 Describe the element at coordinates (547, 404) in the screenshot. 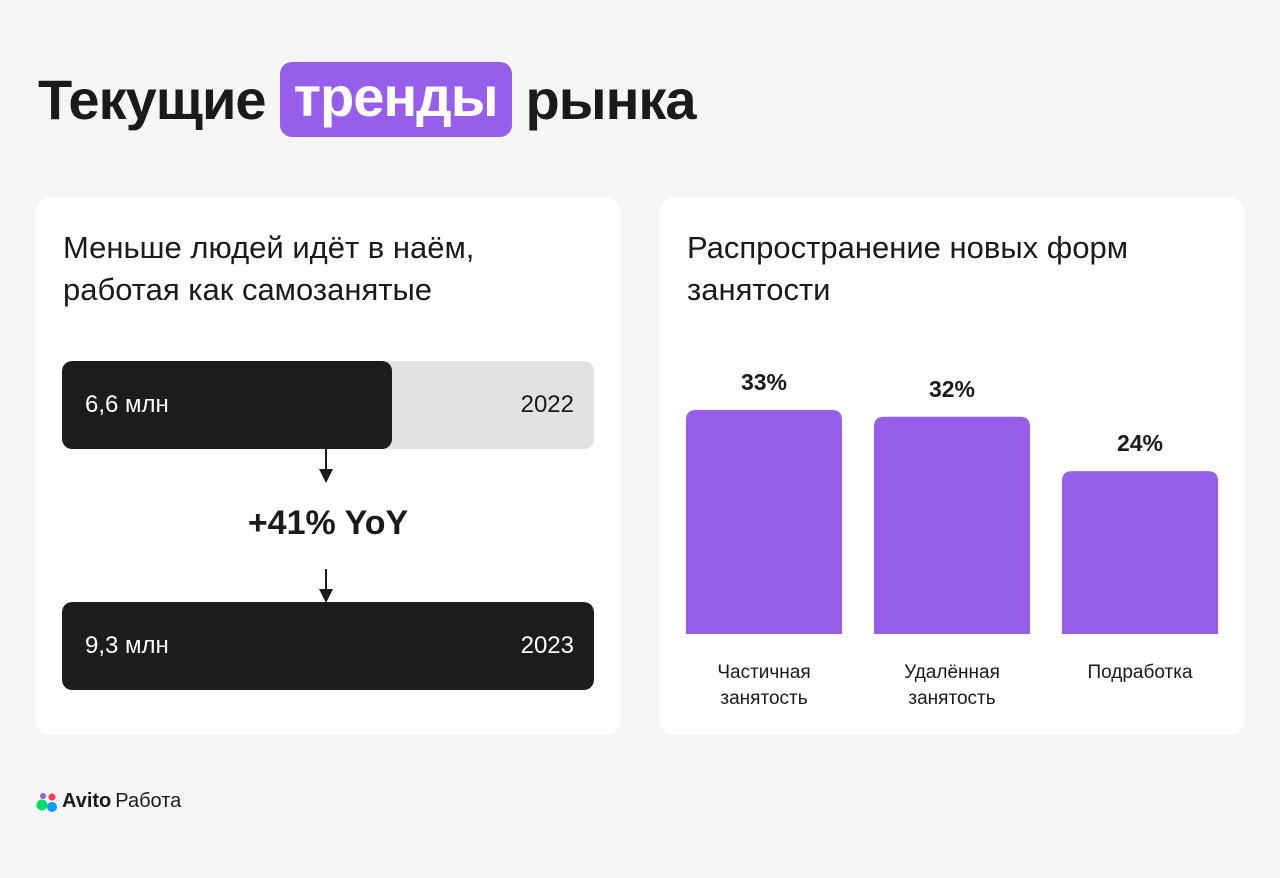

I see `bar-2022-year: 2022` at that location.